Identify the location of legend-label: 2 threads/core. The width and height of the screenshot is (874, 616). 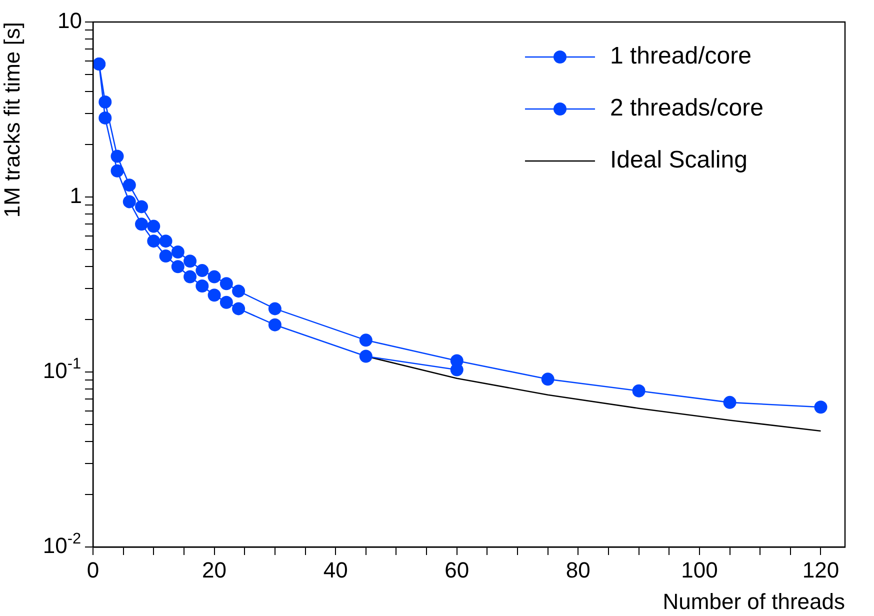
(687, 108).